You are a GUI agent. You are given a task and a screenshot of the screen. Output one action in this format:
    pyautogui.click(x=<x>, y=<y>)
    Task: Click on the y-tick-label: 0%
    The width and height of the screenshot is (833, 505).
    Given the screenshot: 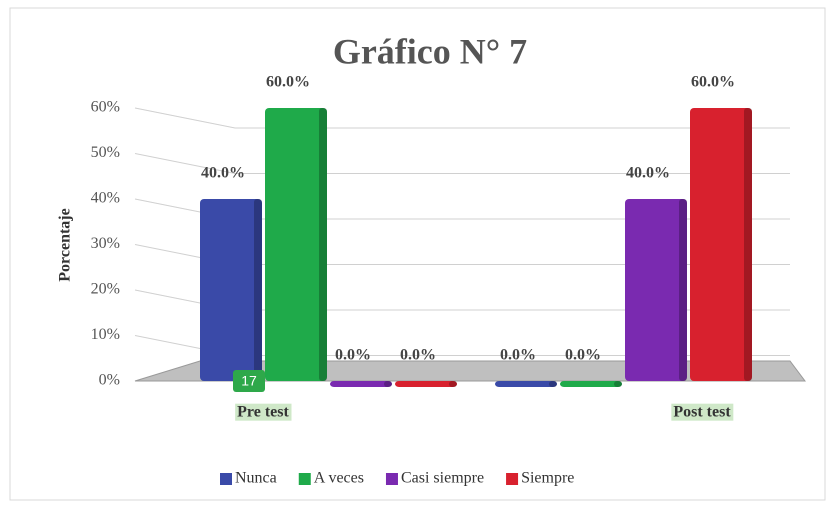 What is the action you would take?
    pyautogui.click(x=109, y=380)
    